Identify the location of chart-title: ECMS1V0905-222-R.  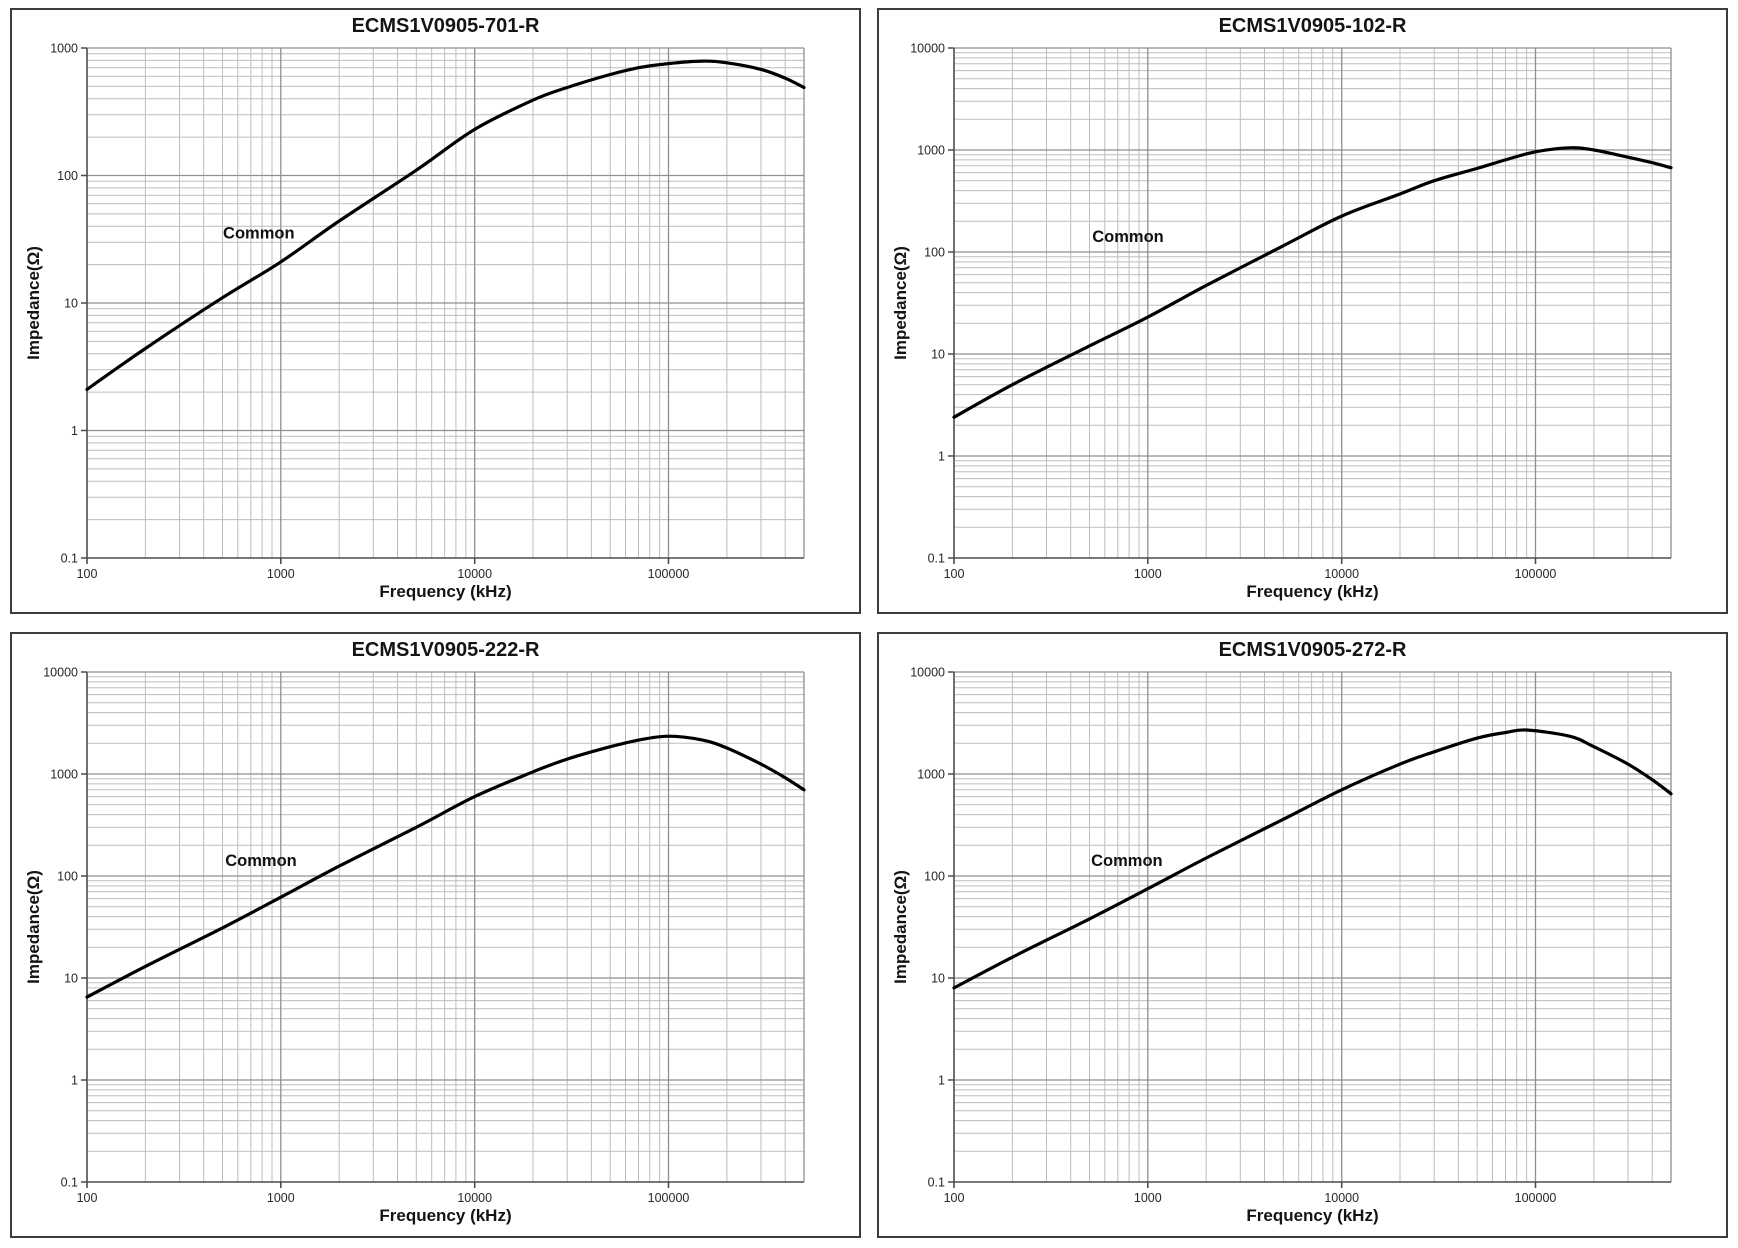
(445, 650).